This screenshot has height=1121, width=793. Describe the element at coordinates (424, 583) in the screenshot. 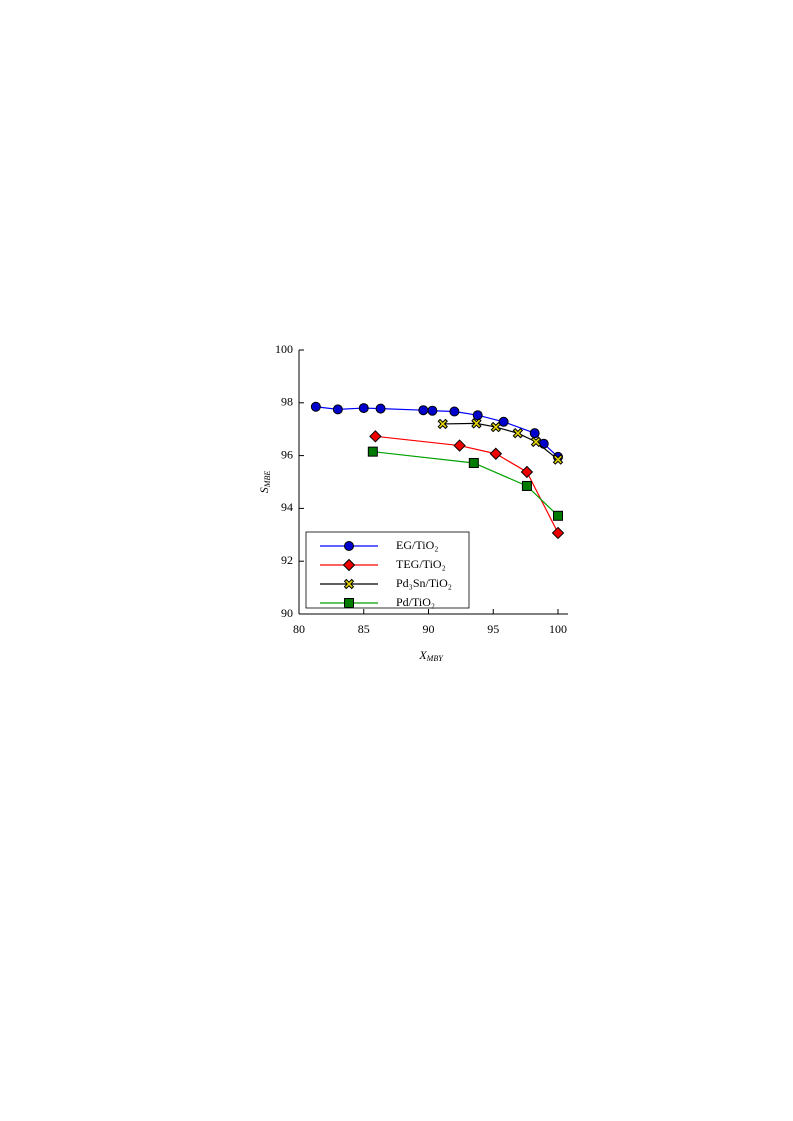

I see `legend-label: Pd₃Sn/TiO₂` at that location.